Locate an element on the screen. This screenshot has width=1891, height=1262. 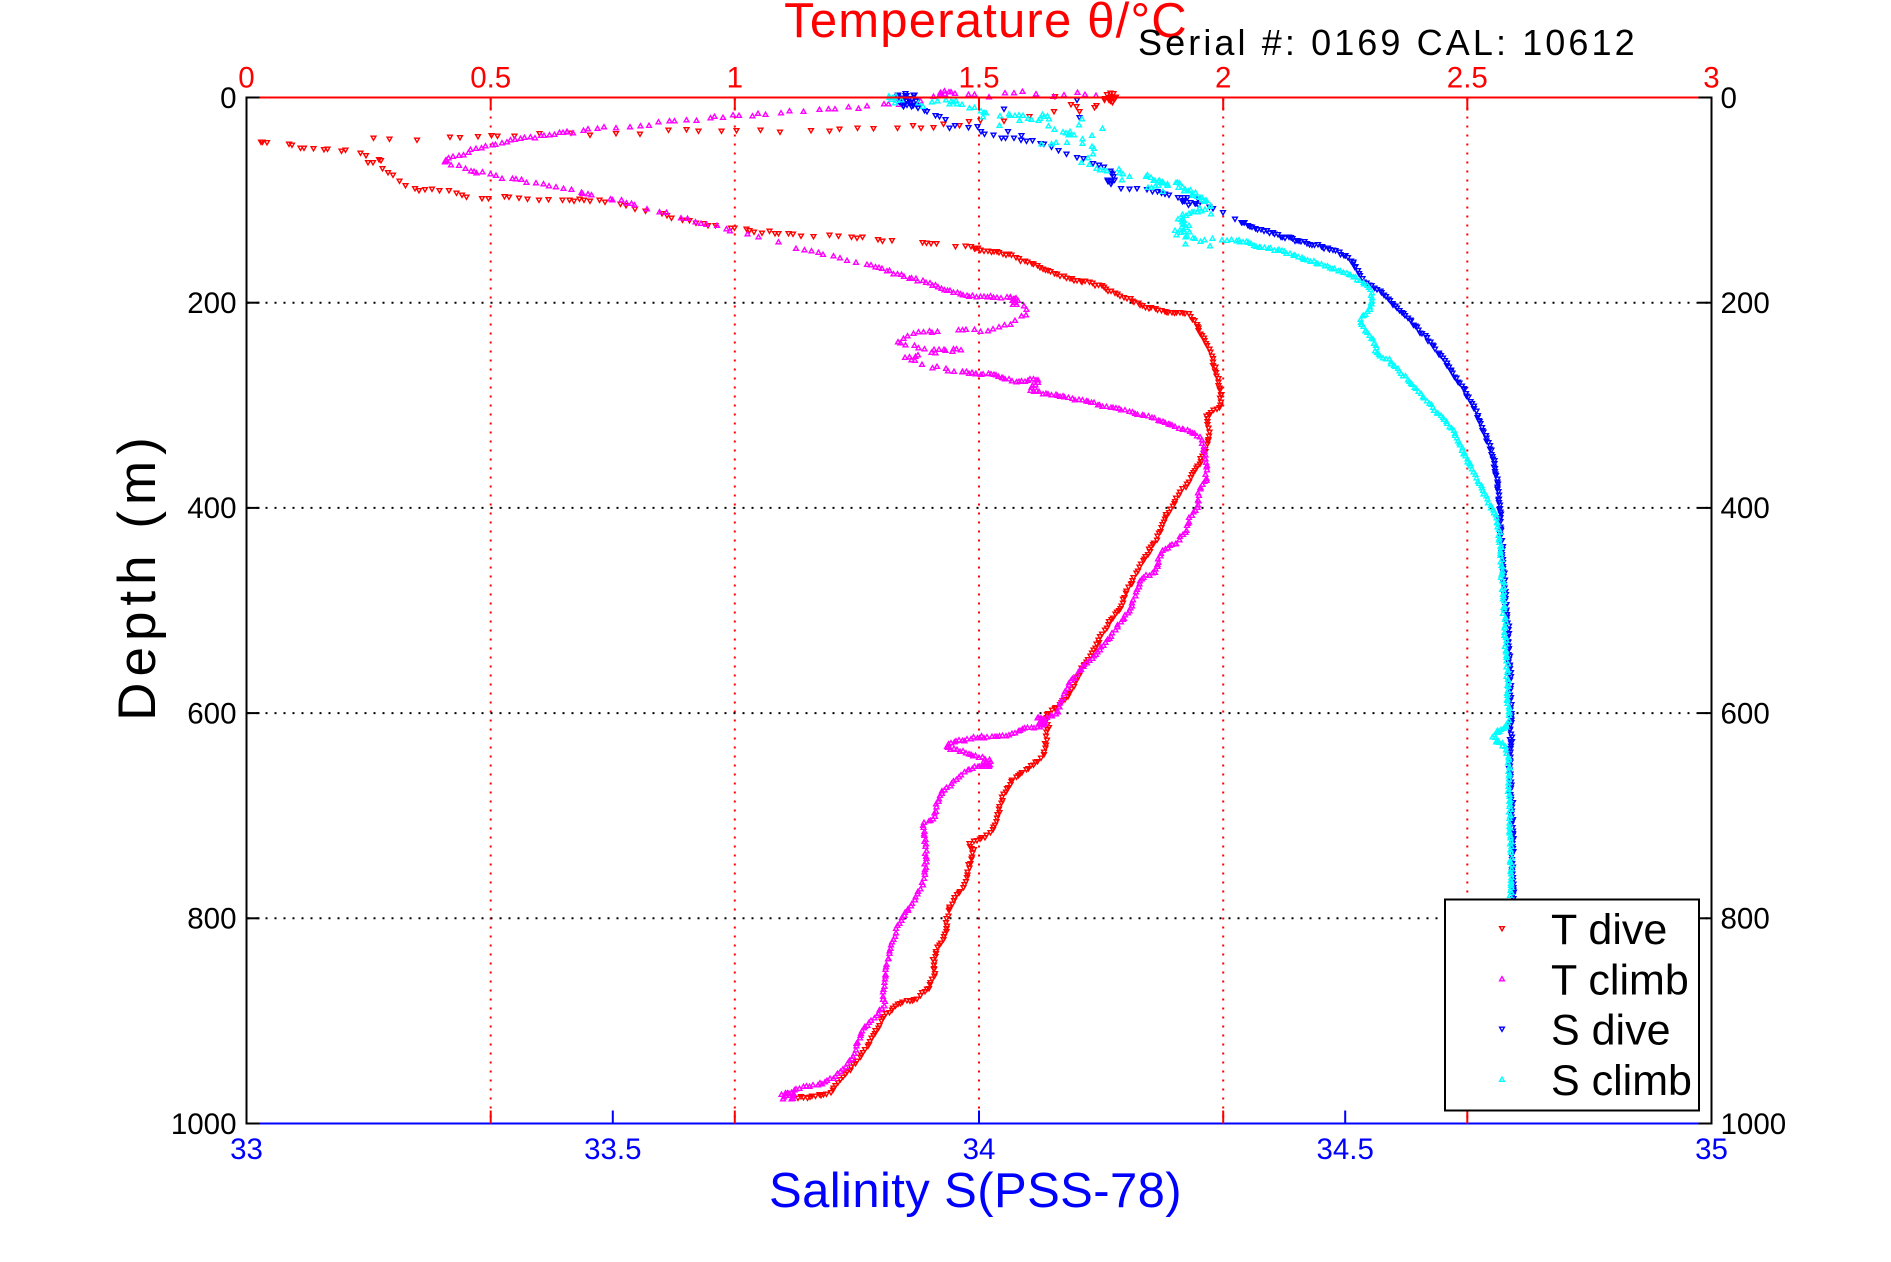
svg-text: 2 is located at coordinates (1223, 78).